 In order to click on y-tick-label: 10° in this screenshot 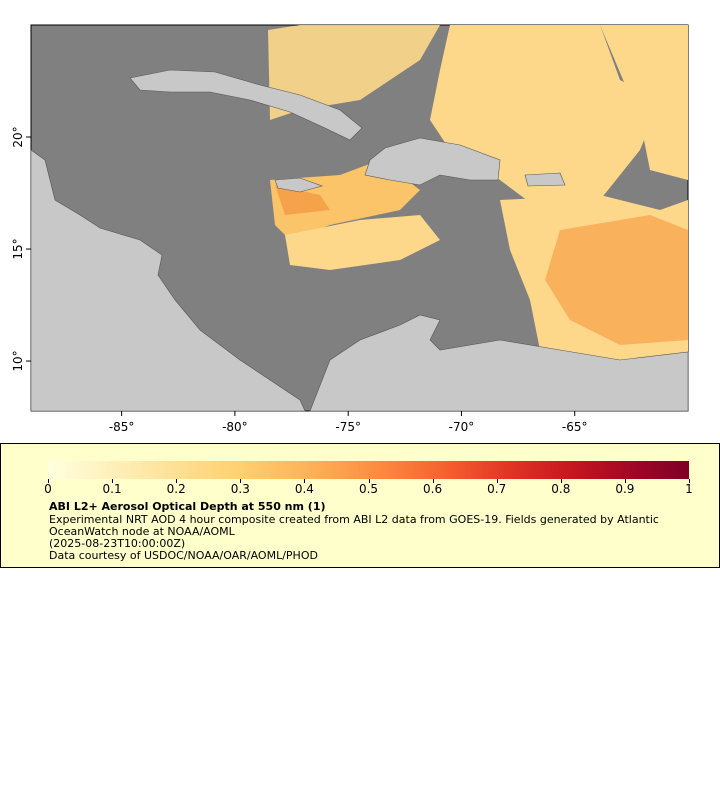, I will do `click(18, 360)`.